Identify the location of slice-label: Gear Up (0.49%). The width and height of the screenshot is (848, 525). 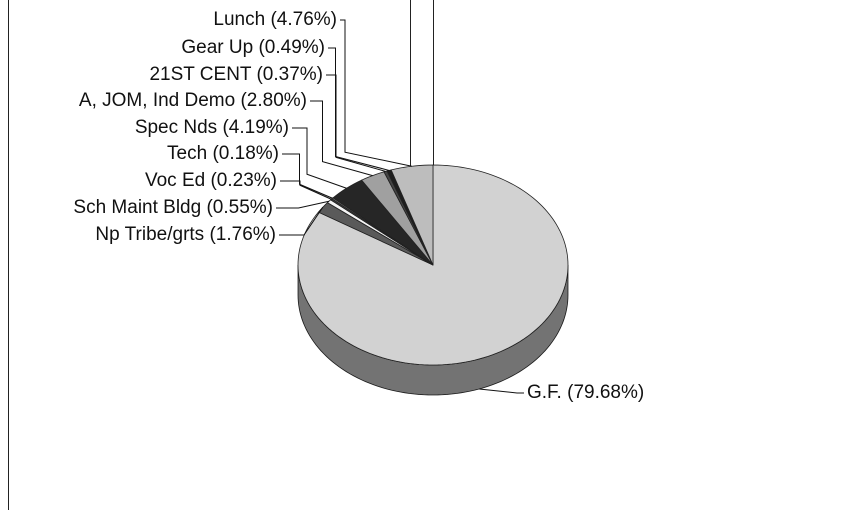
(253, 47).